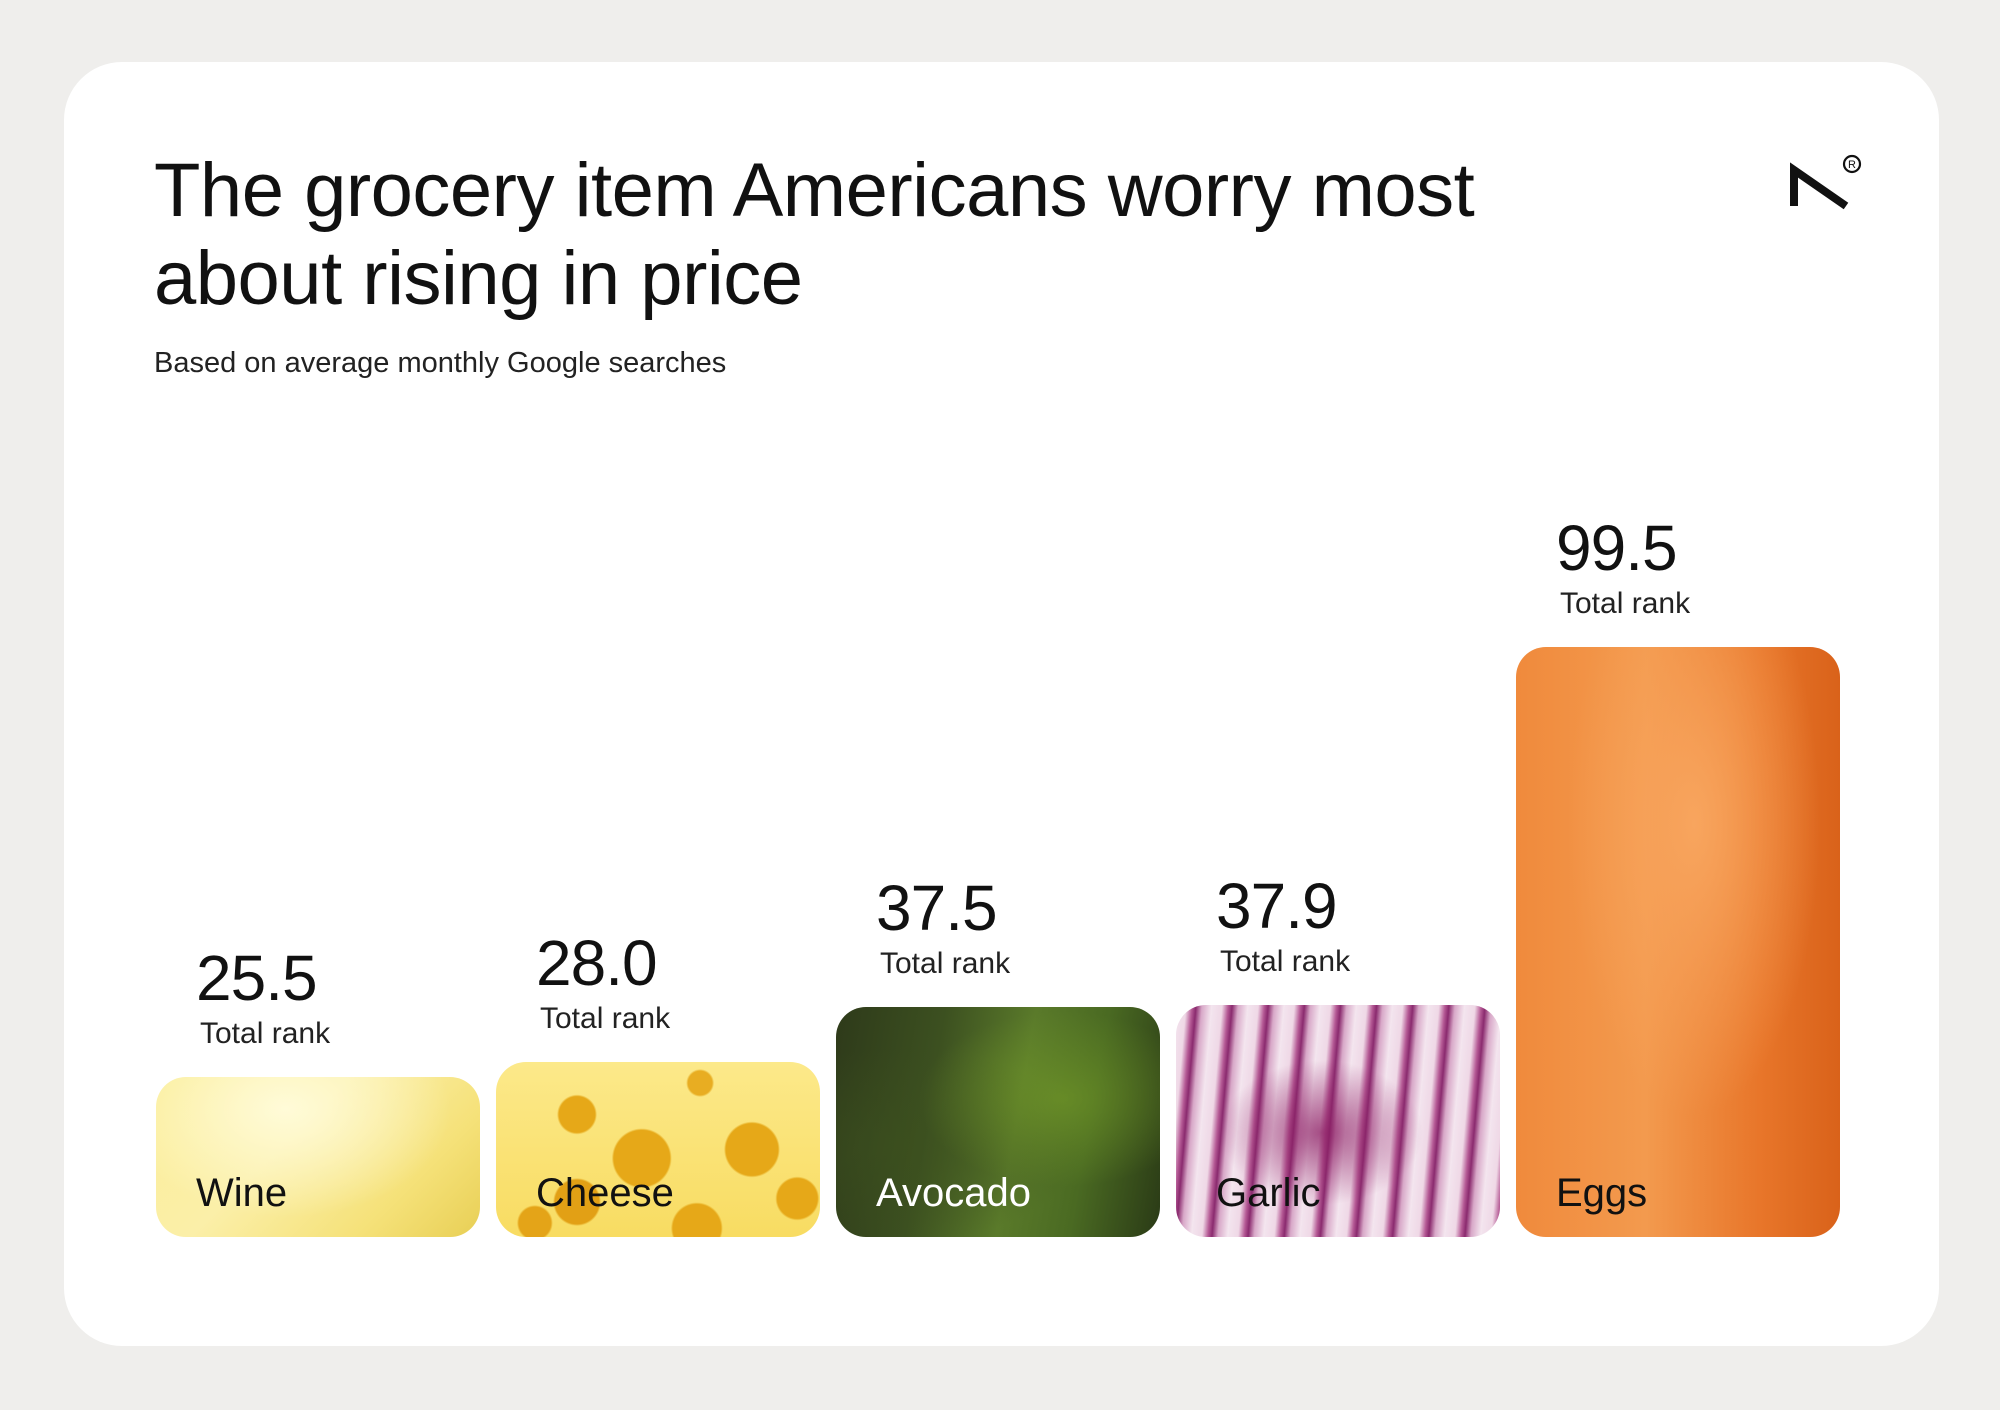 This screenshot has height=1410, width=2000. Describe the element at coordinates (318, 1157) in the screenshot. I see `bar-wine: Wine` at that location.